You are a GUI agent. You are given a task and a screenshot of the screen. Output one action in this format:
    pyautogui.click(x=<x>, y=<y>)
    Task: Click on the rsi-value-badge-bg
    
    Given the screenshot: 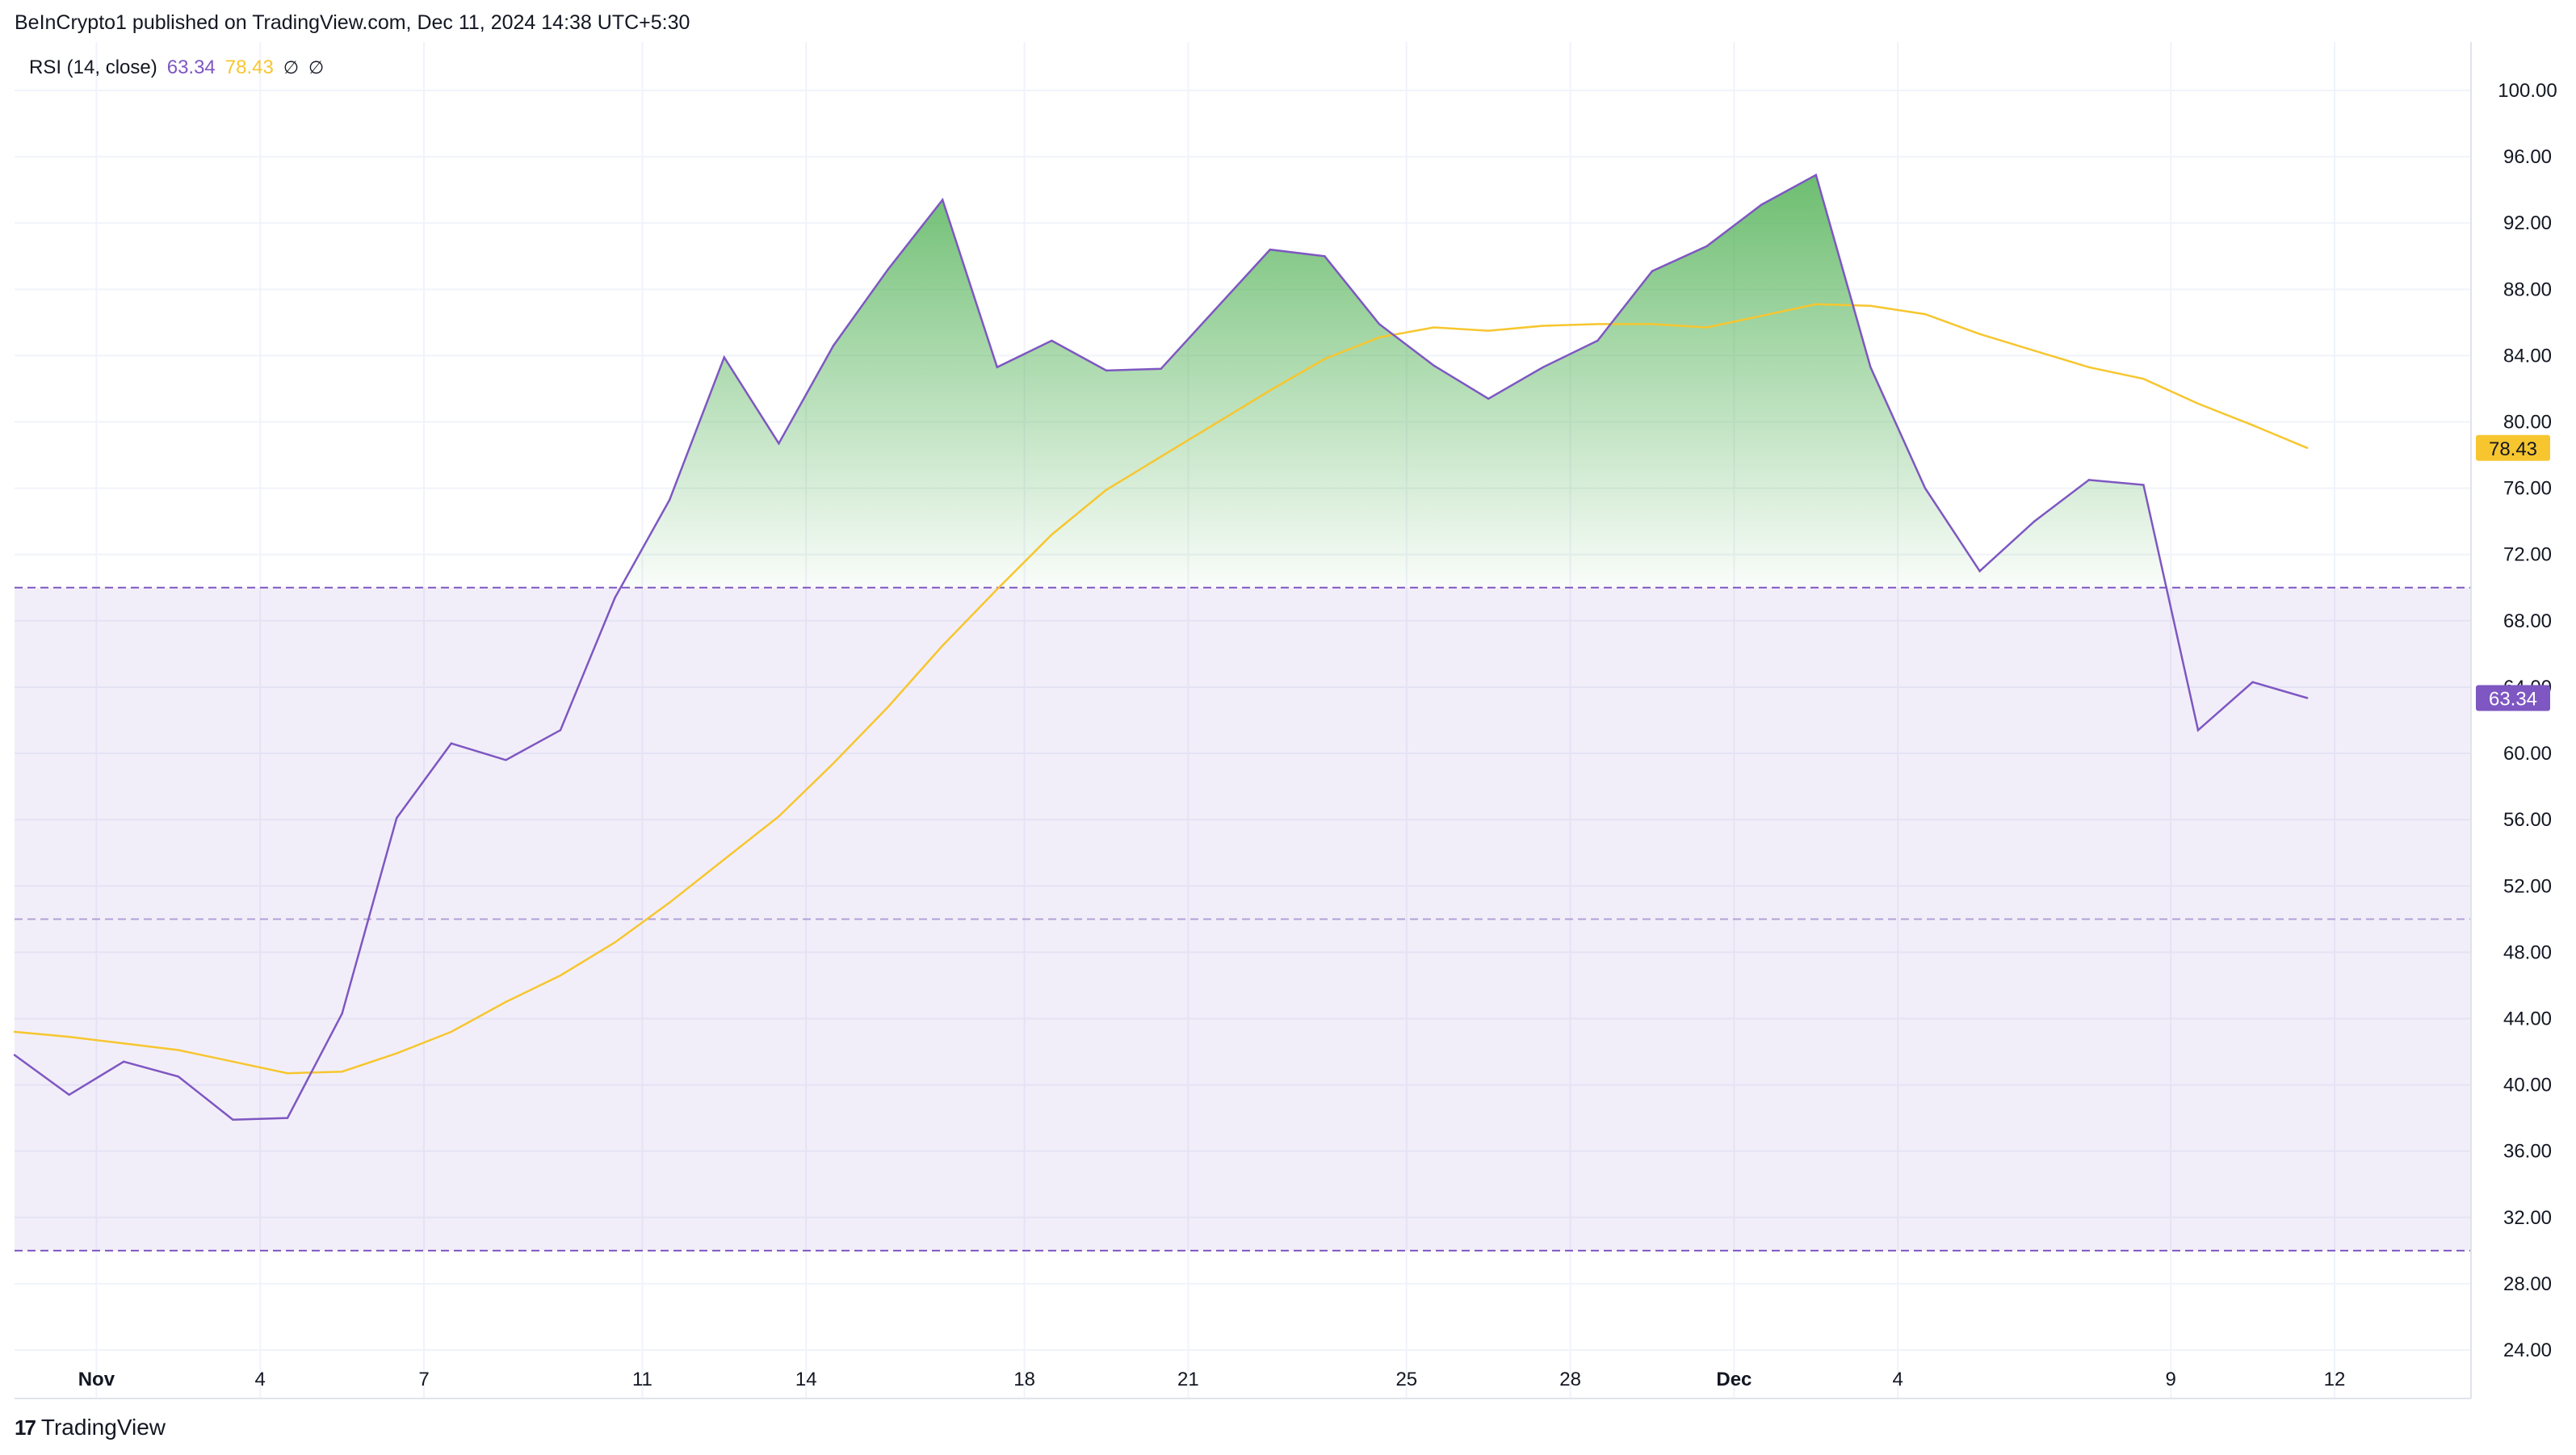 What is the action you would take?
    pyautogui.click(x=2513, y=698)
    